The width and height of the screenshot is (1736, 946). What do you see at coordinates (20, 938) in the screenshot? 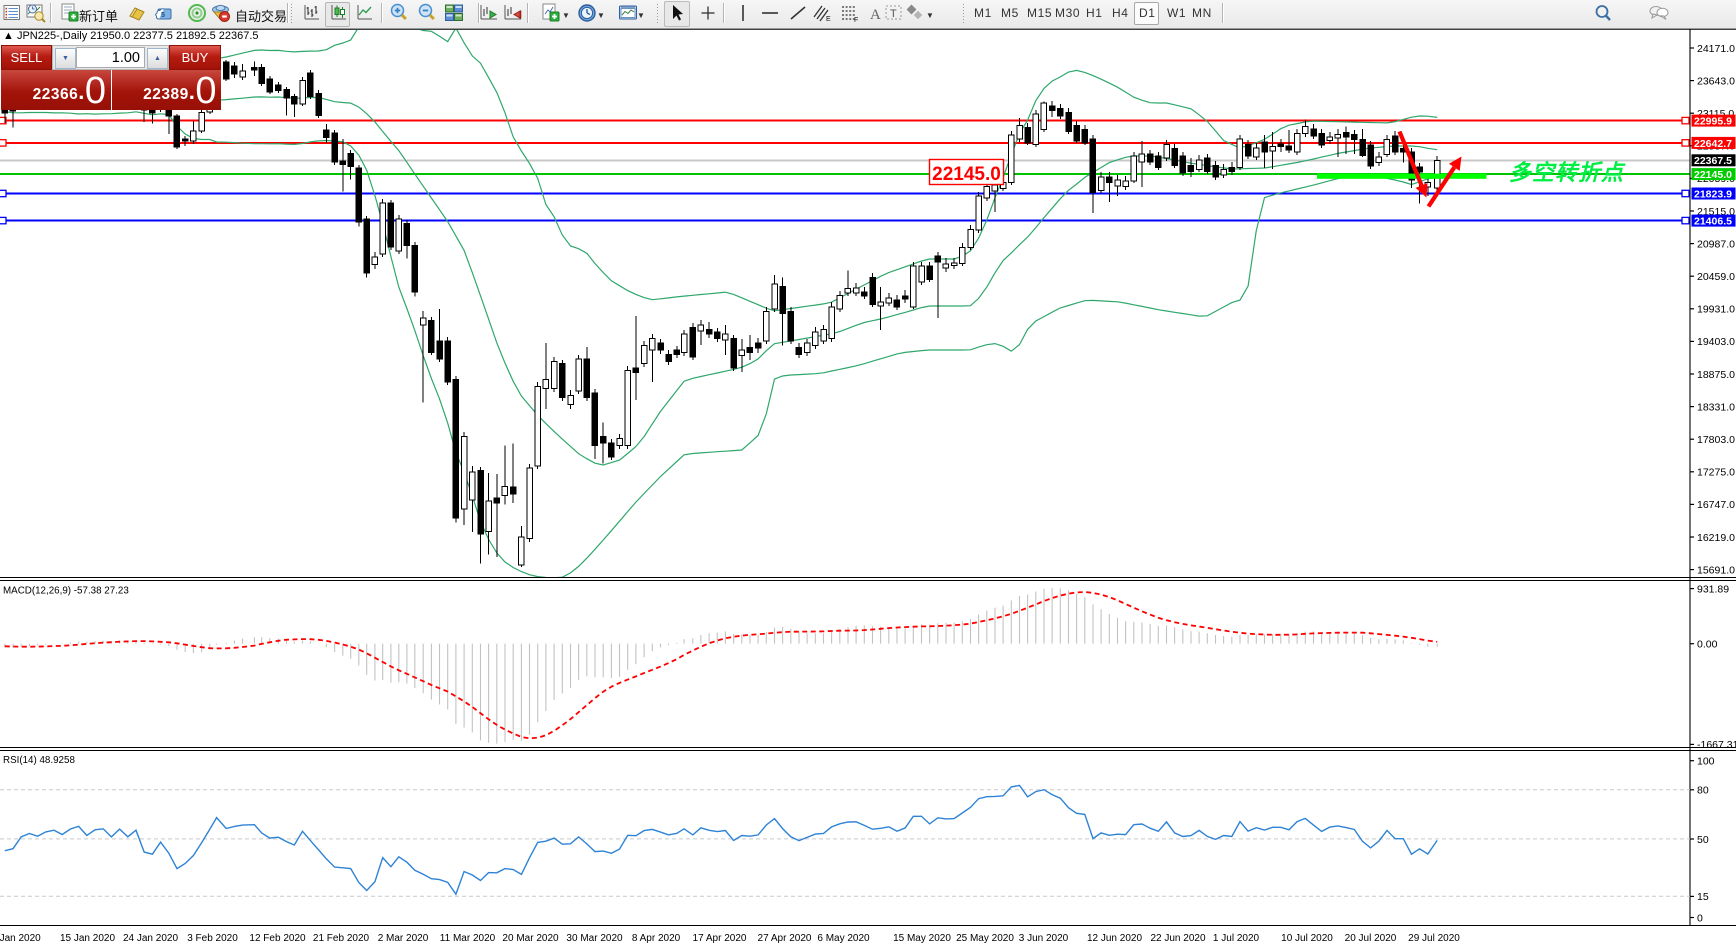
I see `svg-text: 5 Jan 2020` at bounding box center [20, 938].